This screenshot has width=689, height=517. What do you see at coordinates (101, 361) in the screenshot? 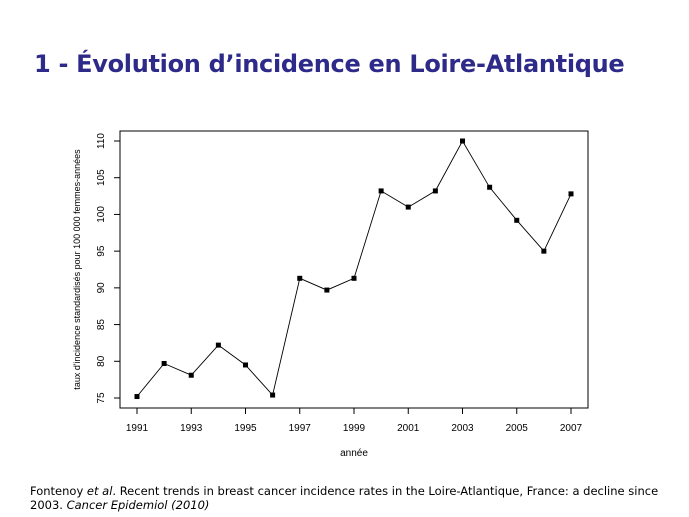
I see `y-tick-label: 80` at bounding box center [101, 361].